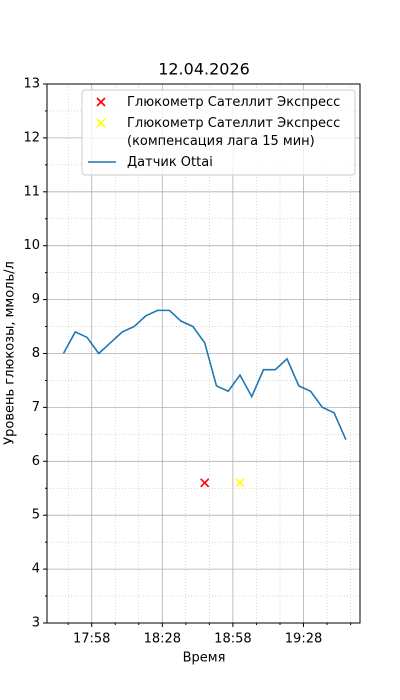 This screenshot has width=400, height=700. Describe the element at coordinates (162, 639) in the screenshot. I see `x-tick-label: 18:28` at that location.